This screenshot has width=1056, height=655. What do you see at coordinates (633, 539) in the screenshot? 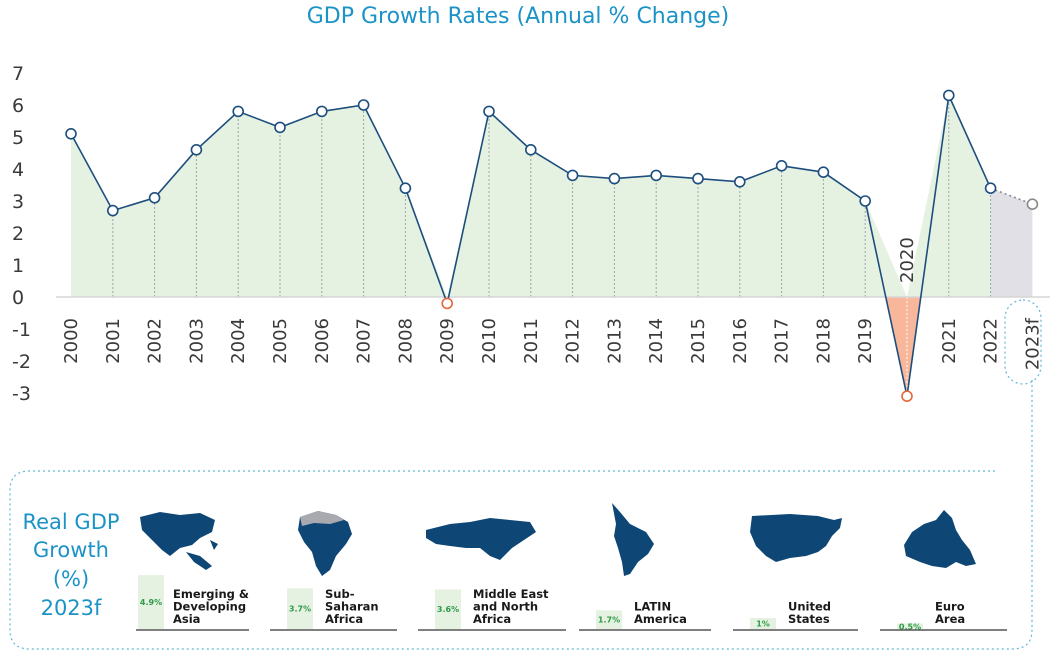
I see `latin-america-map` at bounding box center [633, 539].